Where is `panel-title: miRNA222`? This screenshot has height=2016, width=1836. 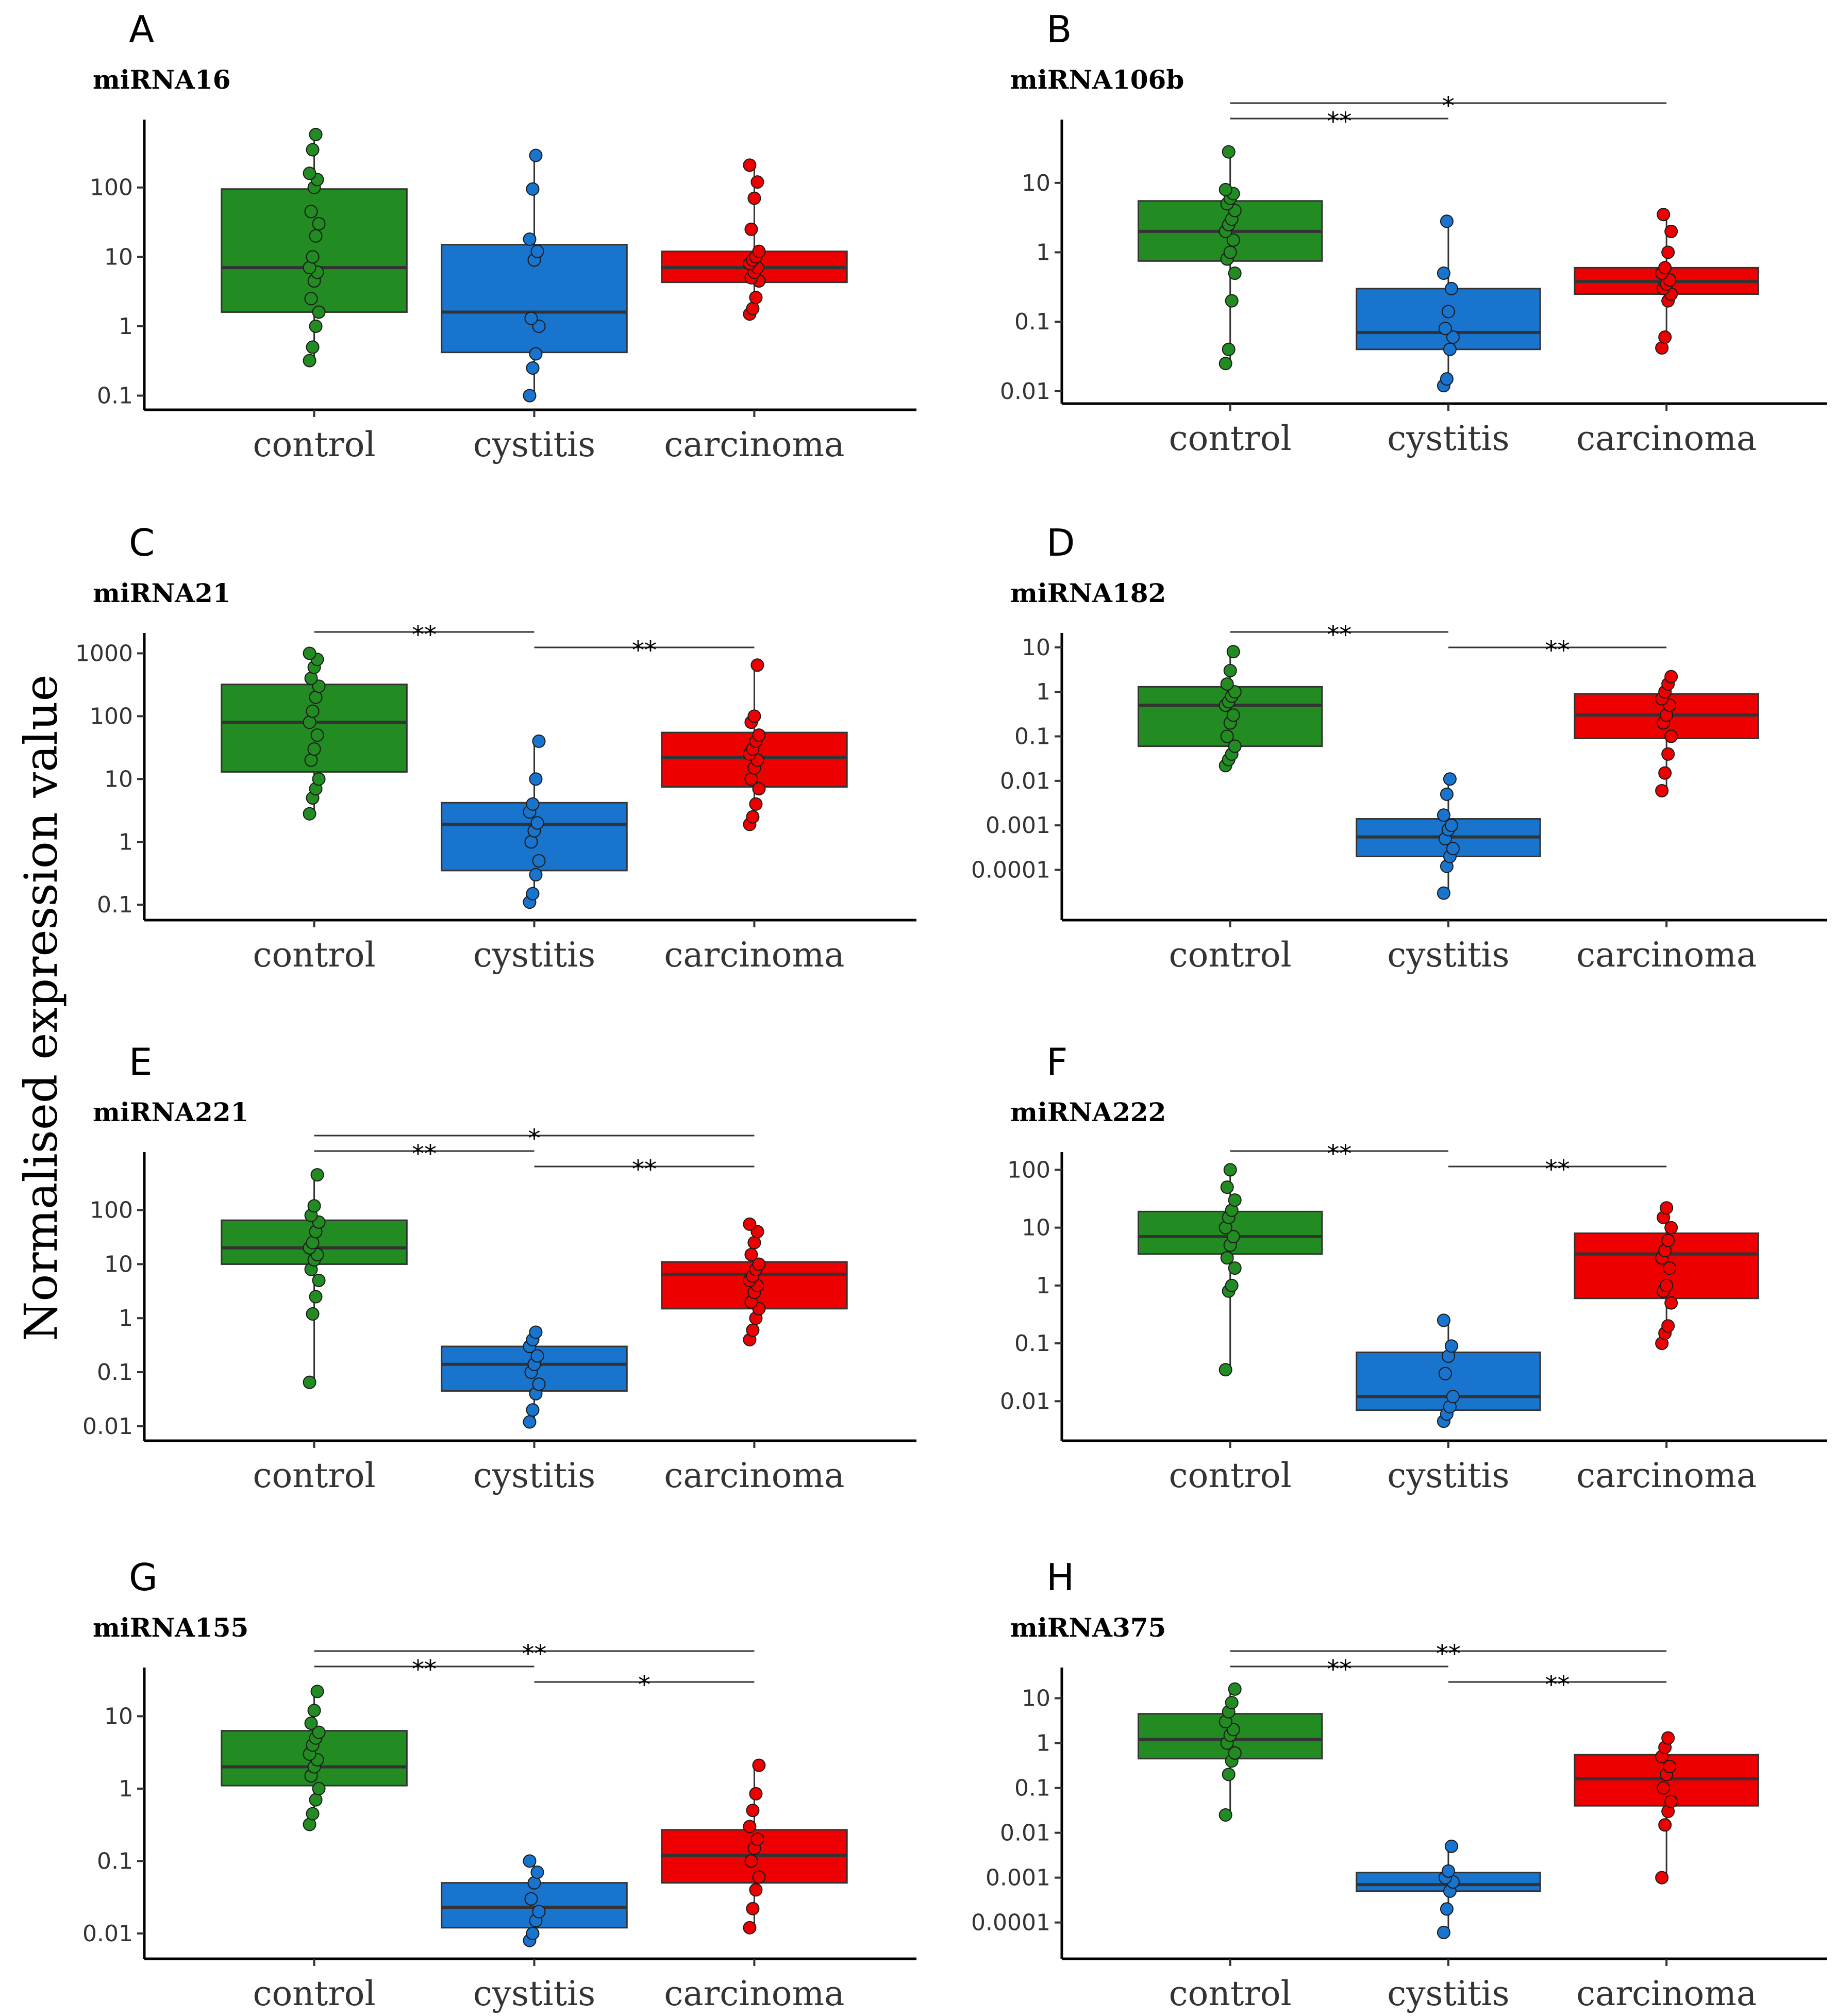
panel-title: miRNA222 is located at coordinates (1088, 1112).